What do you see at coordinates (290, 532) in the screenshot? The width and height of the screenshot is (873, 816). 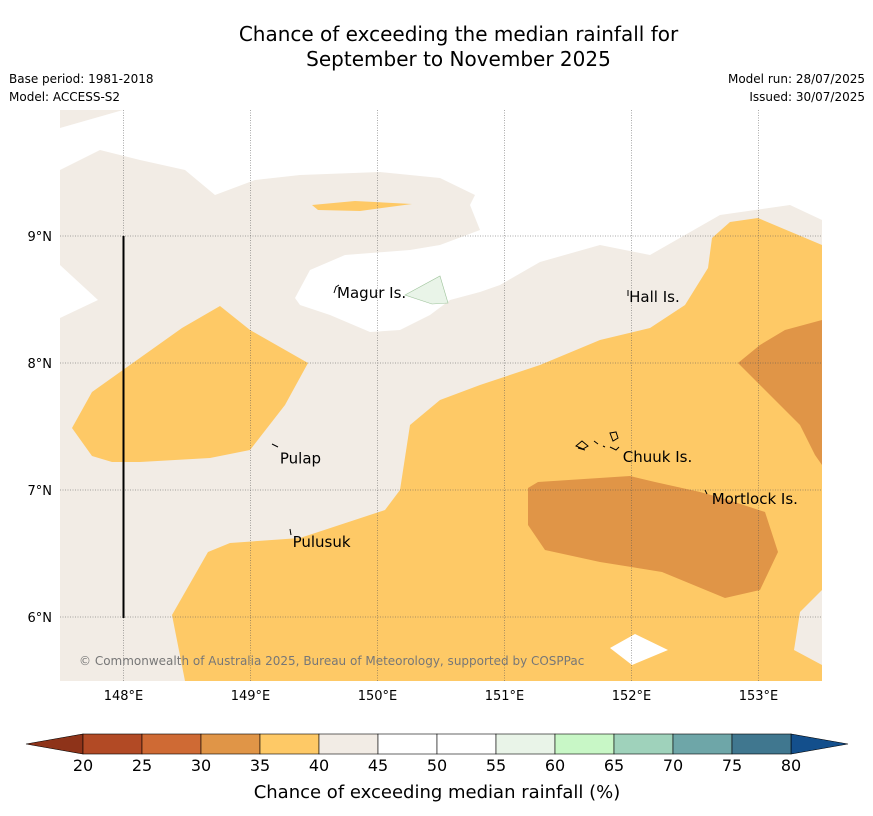 I see `pulusuk-island-shape` at bounding box center [290, 532].